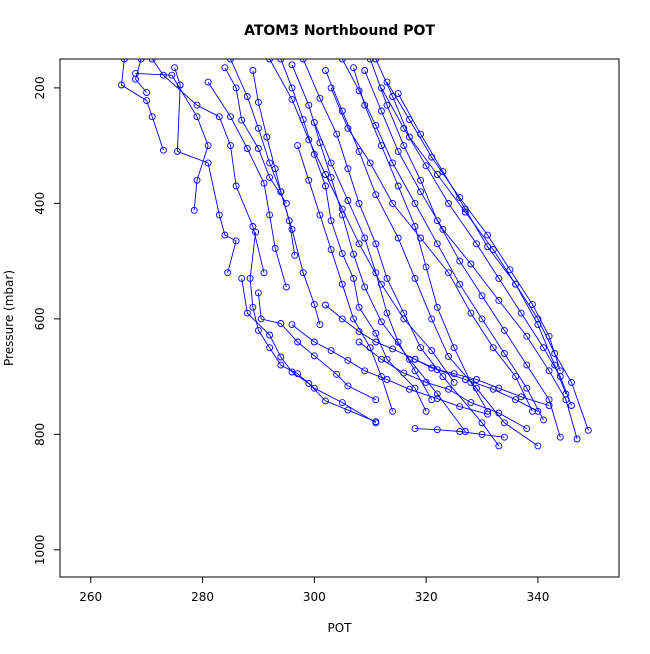  What do you see at coordinates (40, 87) in the screenshot?
I see `y-tick-label: 200` at bounding box center [40, 87].